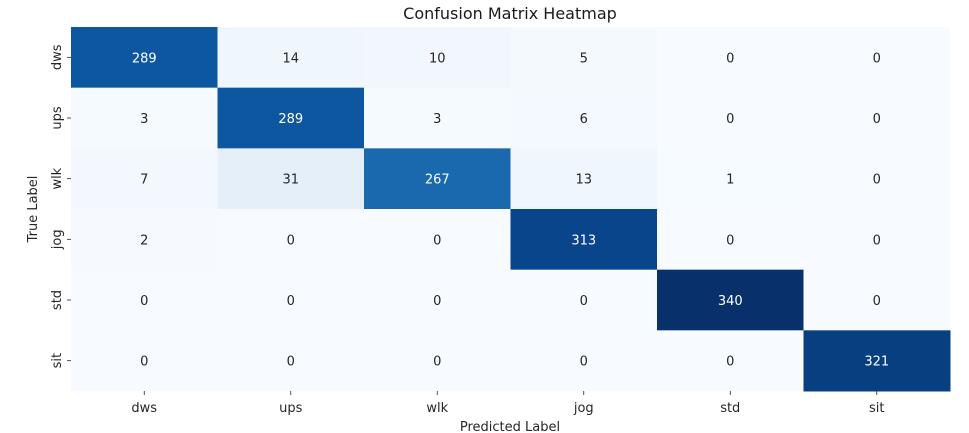  What do you see at coordinates (510, 426) in the screenshot?
I see `x-axis-label: Predicted Label` at bounding box center [510, 426].